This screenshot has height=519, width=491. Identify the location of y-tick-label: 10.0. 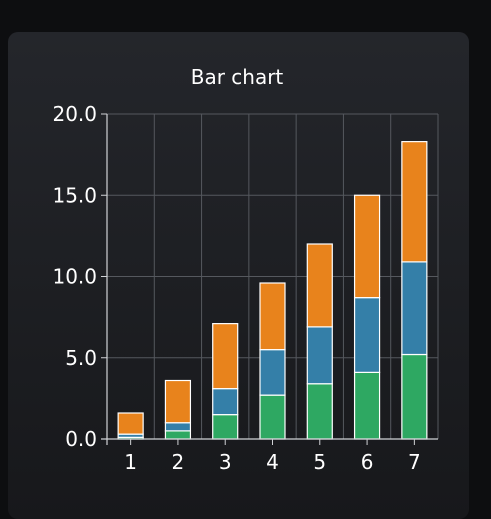
(74, 277).